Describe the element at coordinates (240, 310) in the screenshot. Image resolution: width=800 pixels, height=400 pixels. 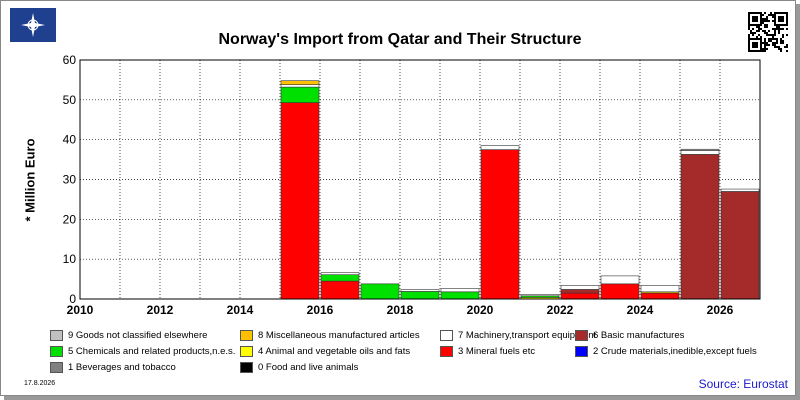
I see `x-tick-label: 2014` at that location.